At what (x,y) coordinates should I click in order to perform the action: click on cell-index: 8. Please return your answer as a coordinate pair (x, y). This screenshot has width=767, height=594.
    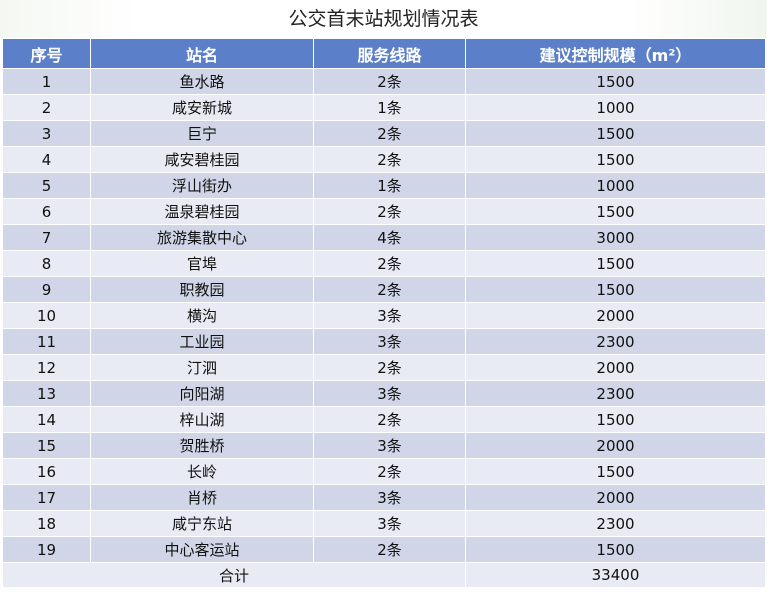
    Looking at the image, I should click on (46, 263).